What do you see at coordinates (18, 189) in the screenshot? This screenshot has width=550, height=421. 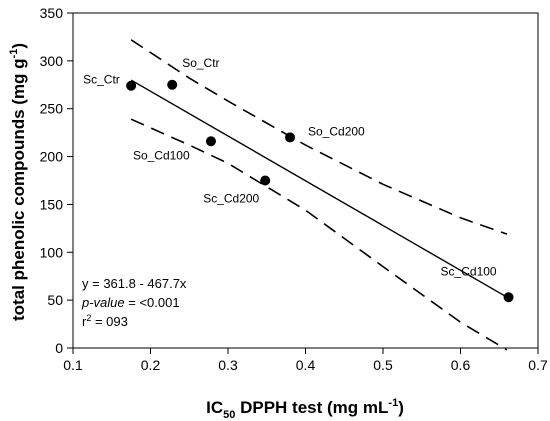 I see `y-axis-title-main: total phenolic compounds (mg g` at bounding box center [18, 189].